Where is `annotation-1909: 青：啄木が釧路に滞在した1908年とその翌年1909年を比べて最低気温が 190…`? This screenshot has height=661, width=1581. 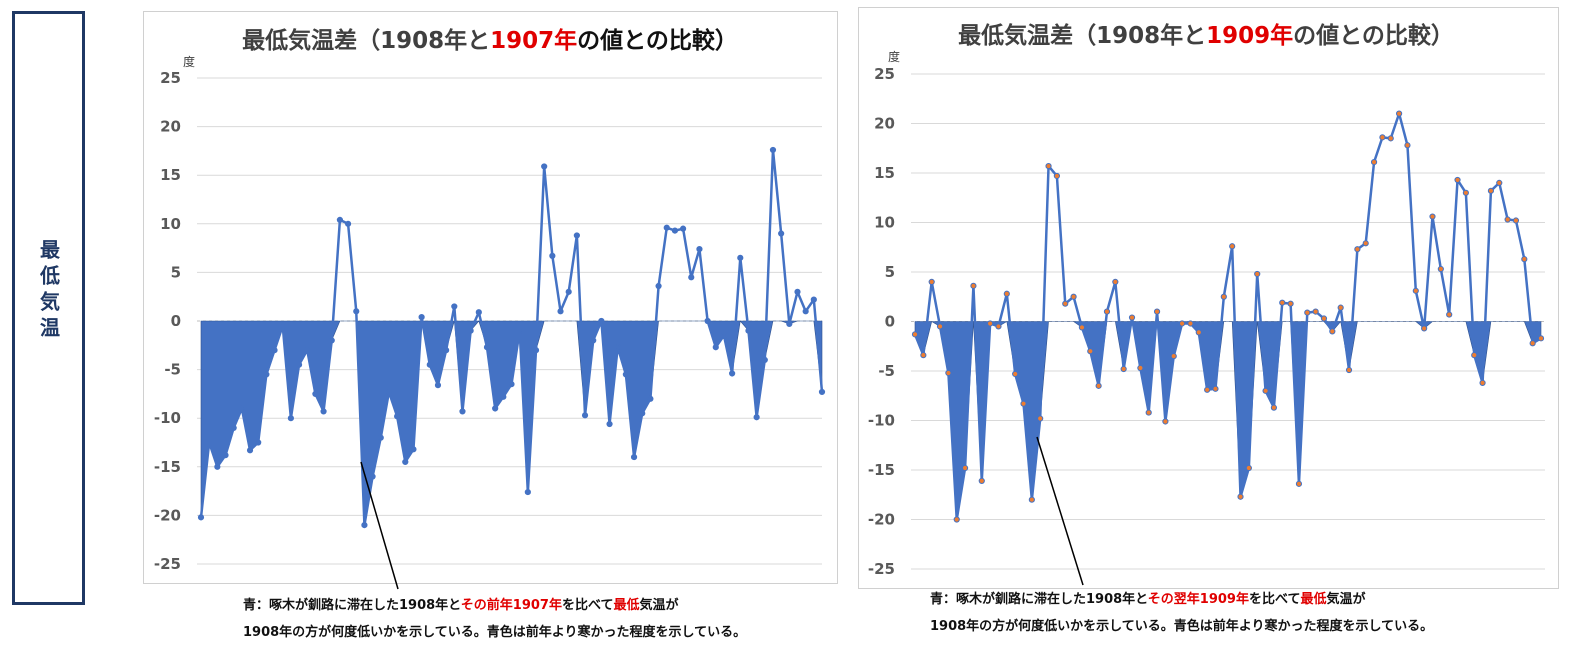
annotation-1909: 青：啄木が釧路に滞在した1908年とその翌年1909年を比べて最低気温が 190… is located at coordinates (1181, 613).